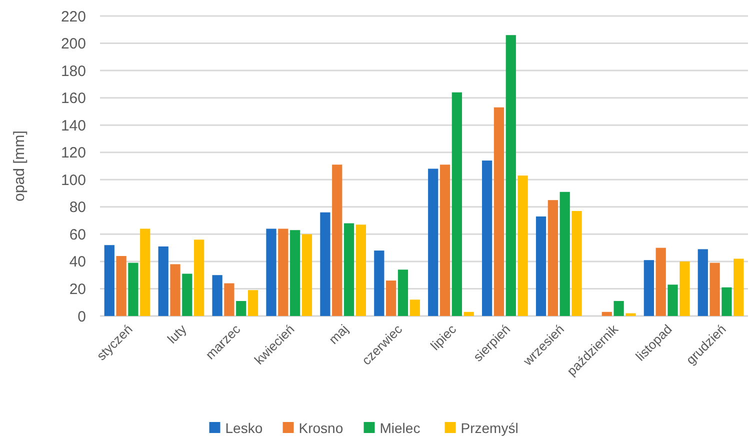 This screenshot has height=441, width=750. Describe the element at coordinates (77, 207) in the screenshot. I see `y-tick-label: 80` at that location.